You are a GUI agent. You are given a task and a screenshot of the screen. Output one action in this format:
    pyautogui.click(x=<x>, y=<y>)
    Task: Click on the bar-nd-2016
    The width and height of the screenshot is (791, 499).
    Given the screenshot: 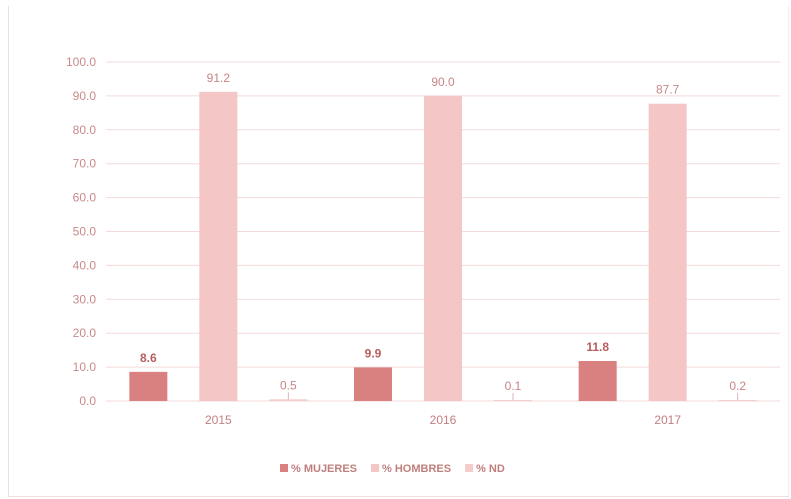 What is the action you would take?
    pyautogui.click(x=513, y=400)
    